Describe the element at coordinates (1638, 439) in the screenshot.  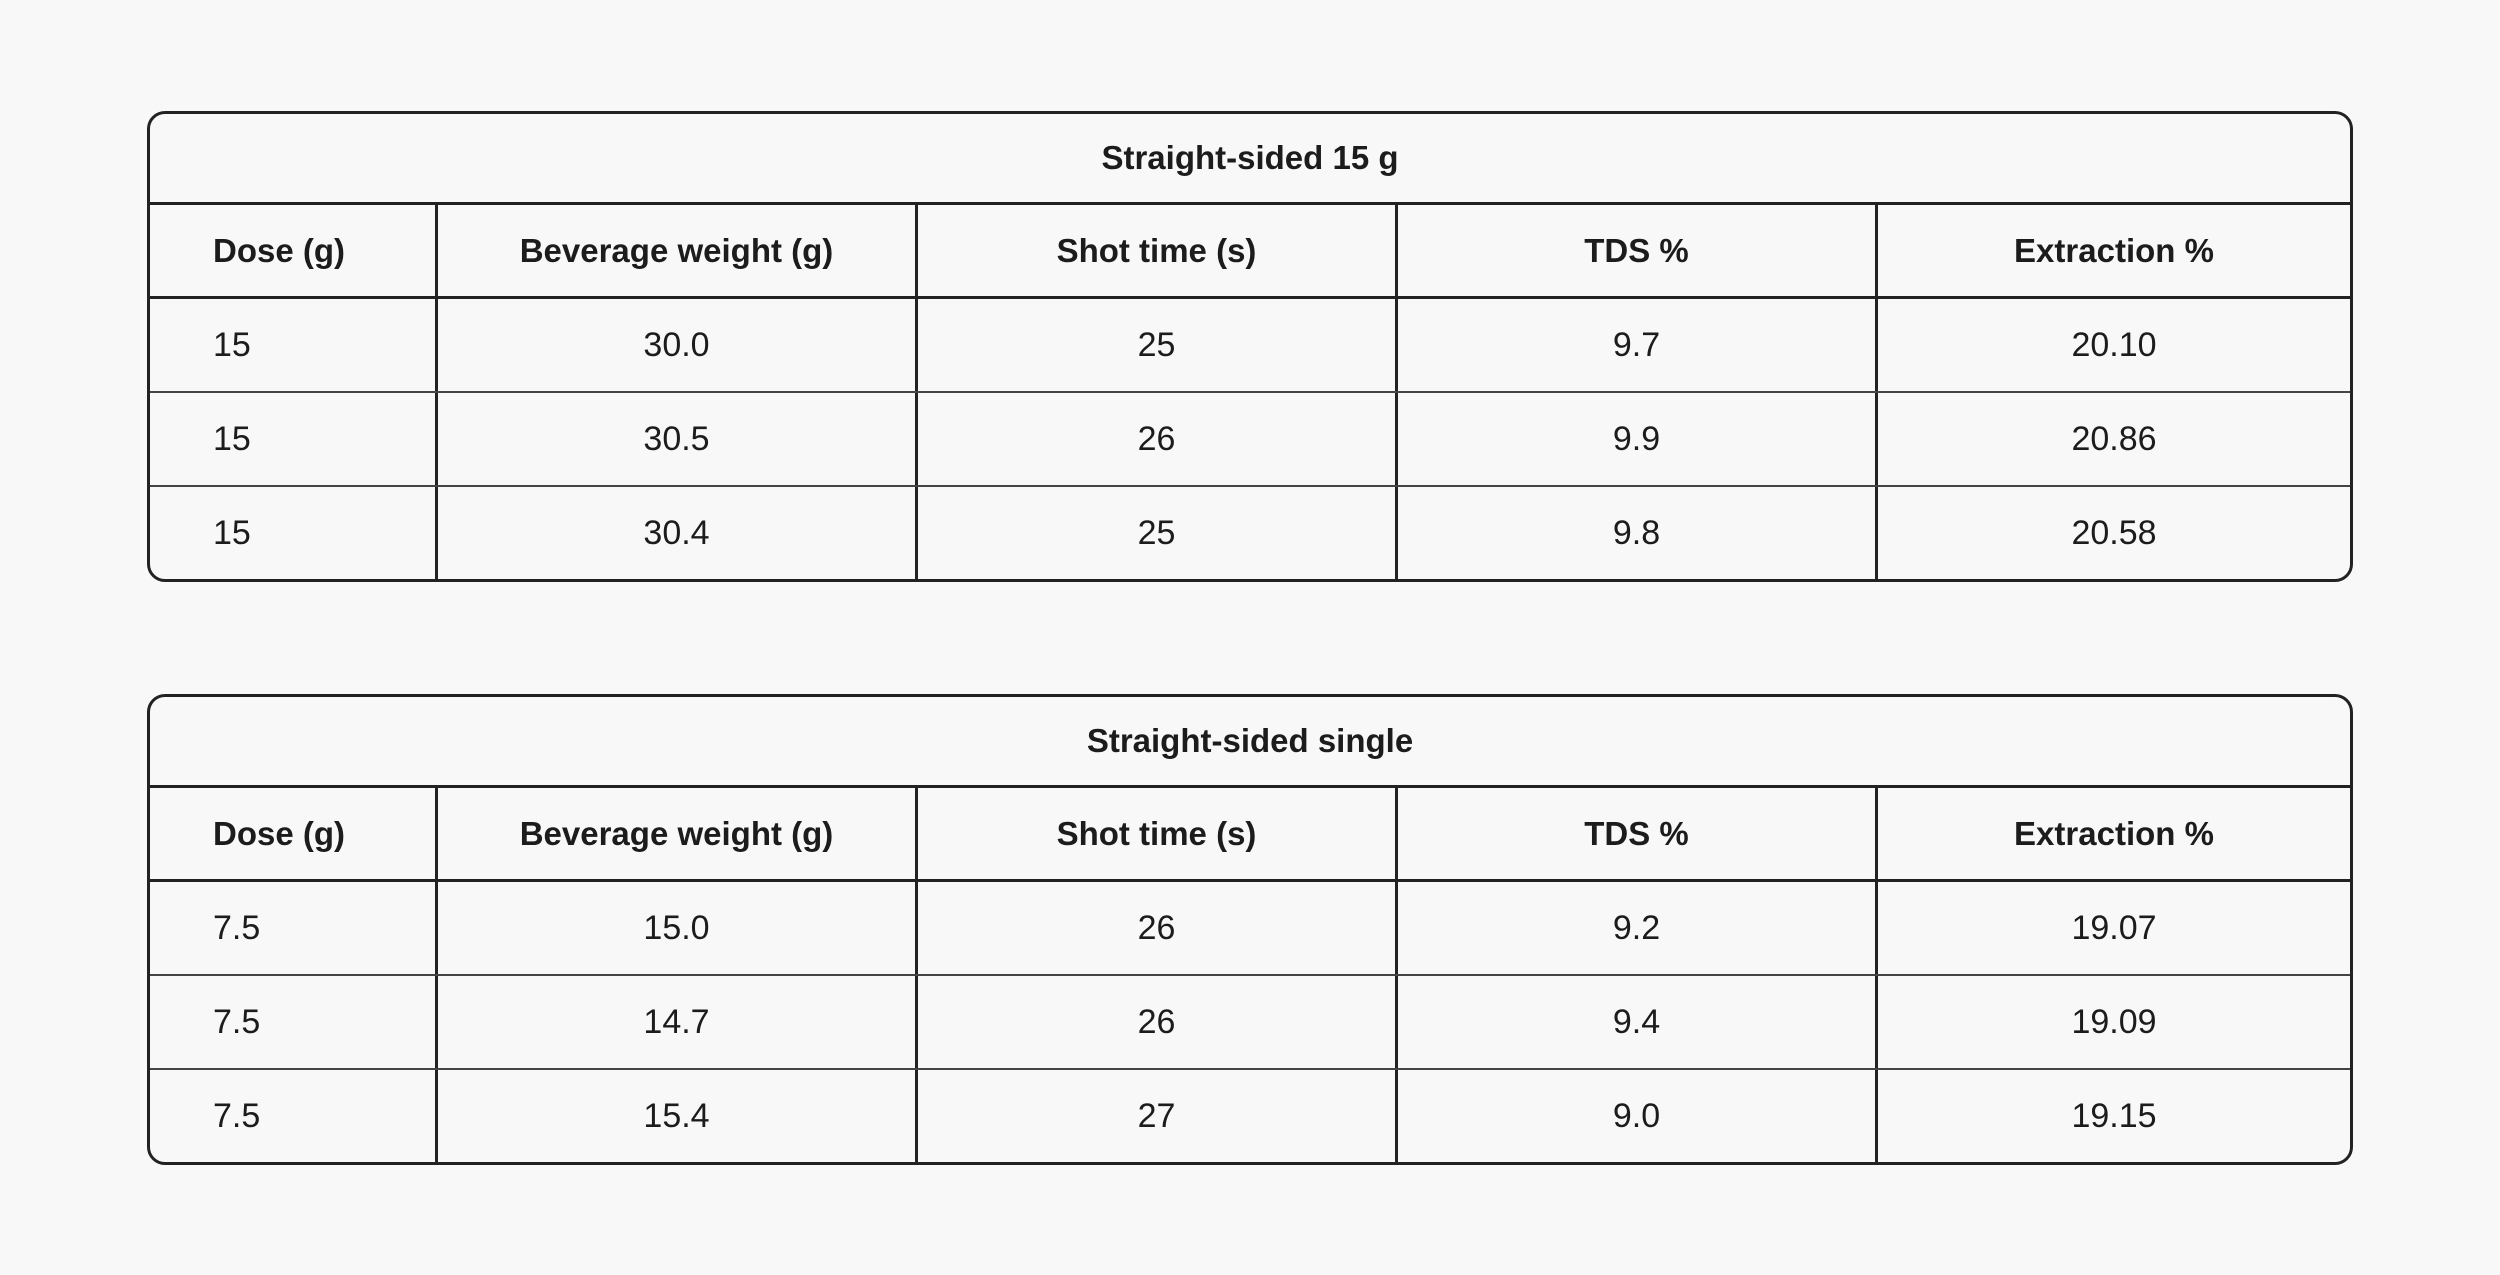
I see `cell-tds: 9.9` at that location.